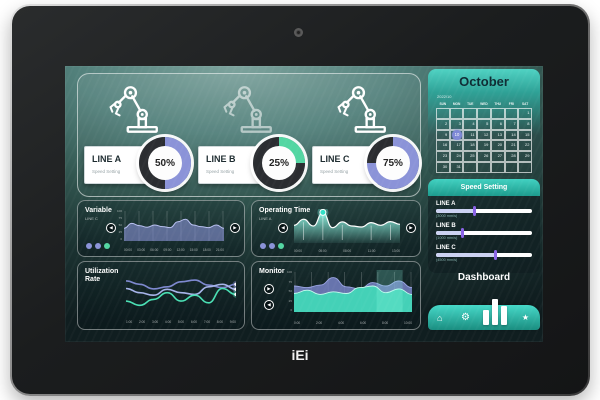 The width and height of the screenshot is (600, 400). Describe the element at coordinates (456, 167) in the screenshot. I see `calendar-day: 31` at that location.